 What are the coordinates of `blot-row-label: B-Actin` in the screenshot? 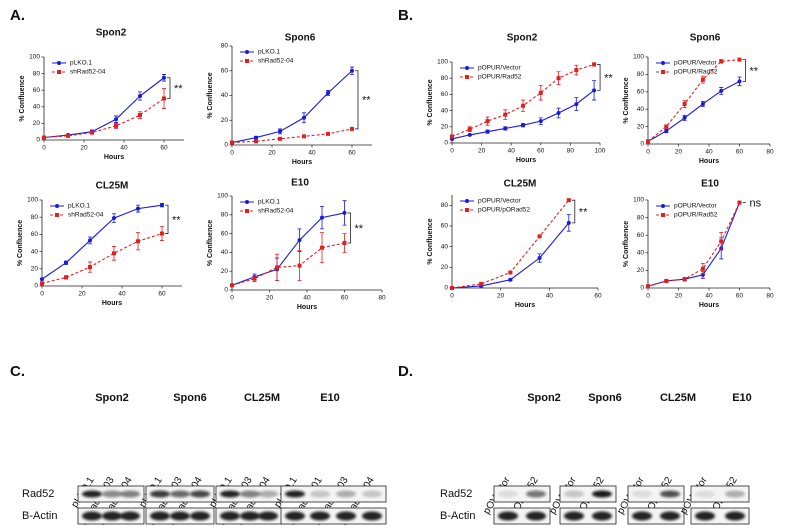 It's located at (457, 516).